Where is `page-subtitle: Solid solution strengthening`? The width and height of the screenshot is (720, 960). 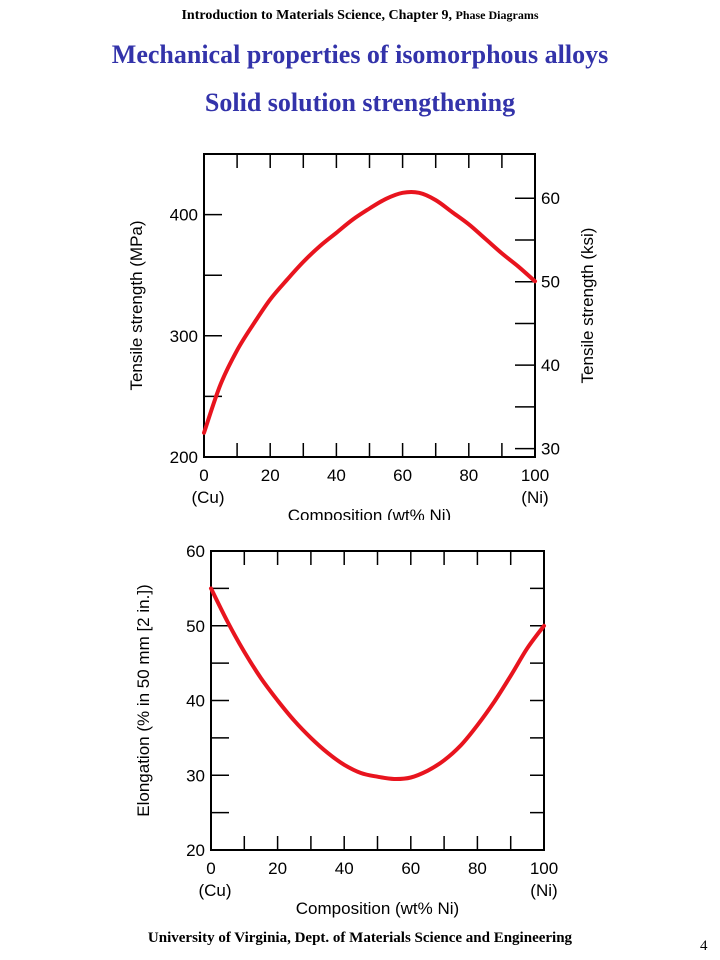 page-subtitle: Solid solution strengthening is located at coordinates (360, 102).